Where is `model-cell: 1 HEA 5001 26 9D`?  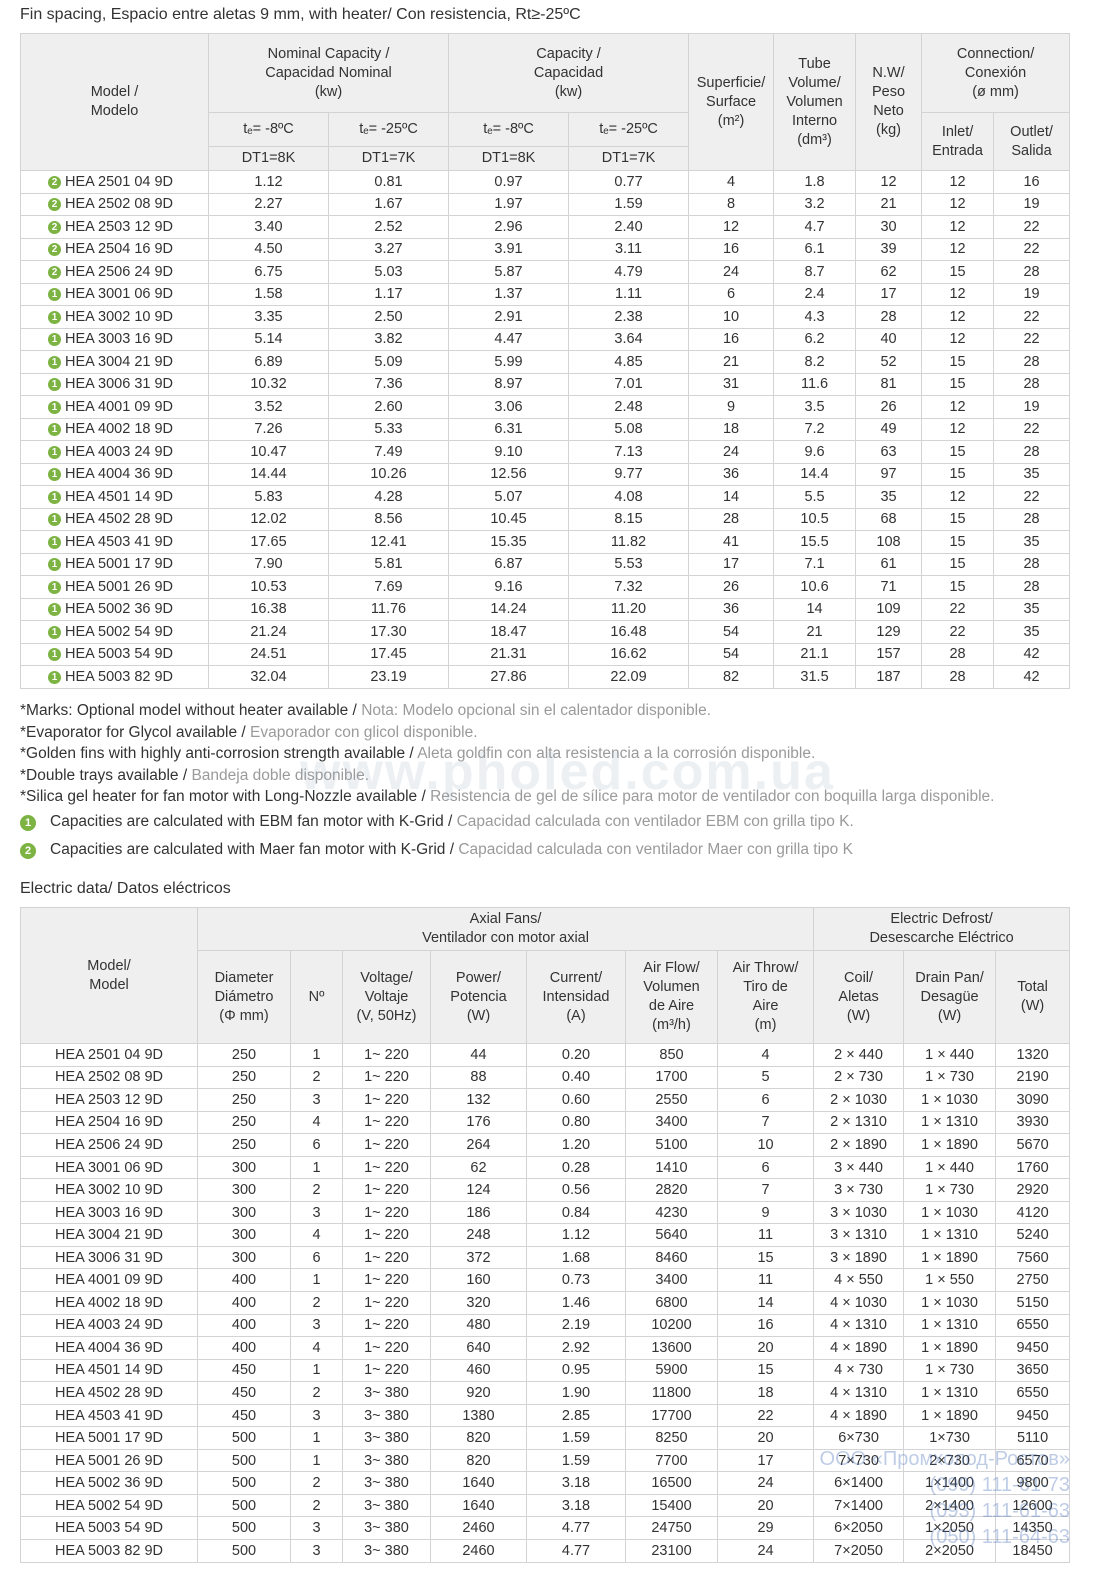 model-cell: 1 HEA 5001 26 9D is located at coordinates (114, 587).